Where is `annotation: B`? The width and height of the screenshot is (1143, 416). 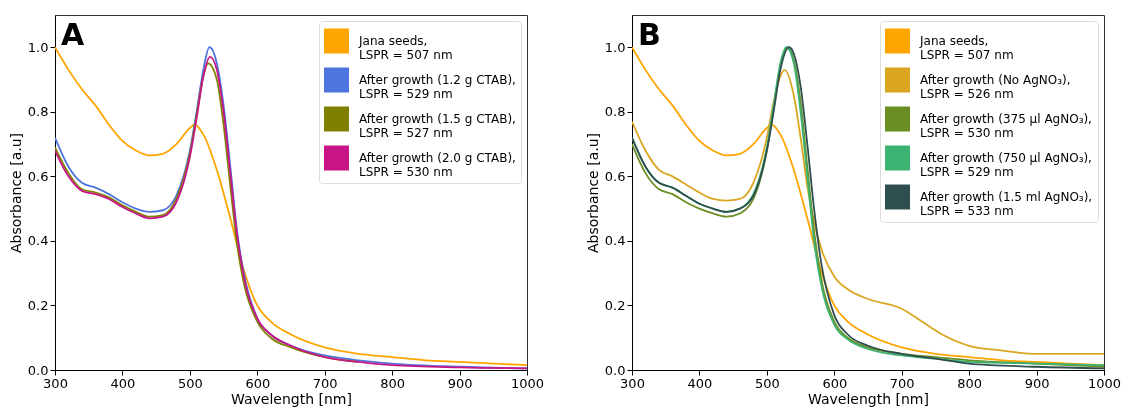 annotation: B is located at coordinates (649, 34).